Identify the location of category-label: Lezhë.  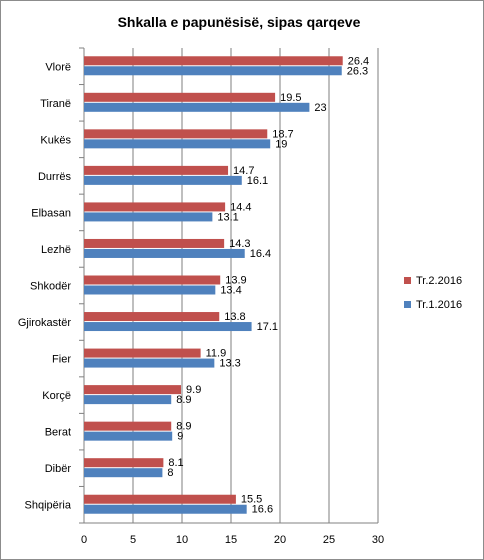
(56, 250).